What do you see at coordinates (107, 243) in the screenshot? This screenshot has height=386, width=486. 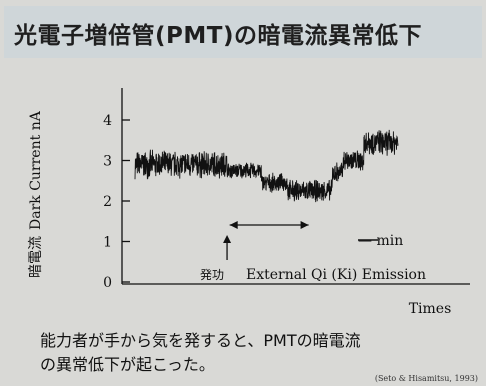 I see `y-tick-label: 1` at bounding box center [107, 243].